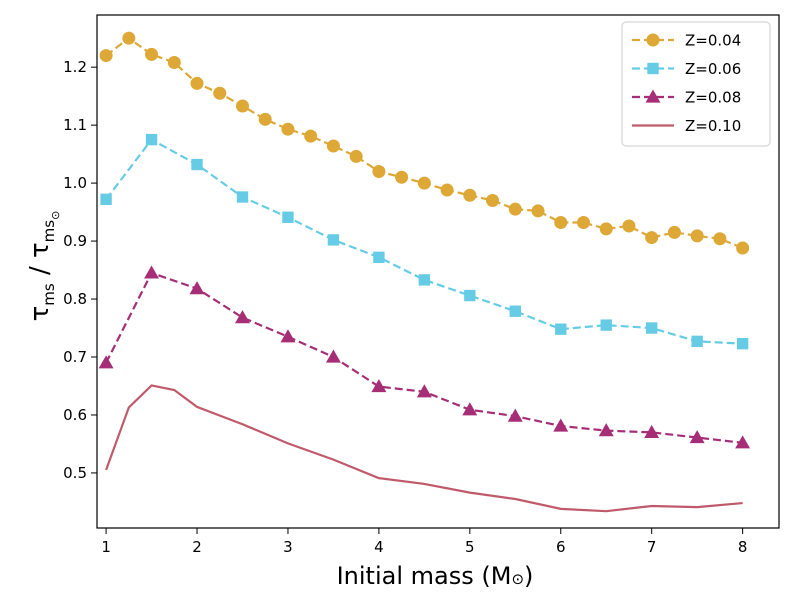 The height and width of the screenshot is (603, 790). I want to click on legend-entry: Z=0.10, so click(686, 126).